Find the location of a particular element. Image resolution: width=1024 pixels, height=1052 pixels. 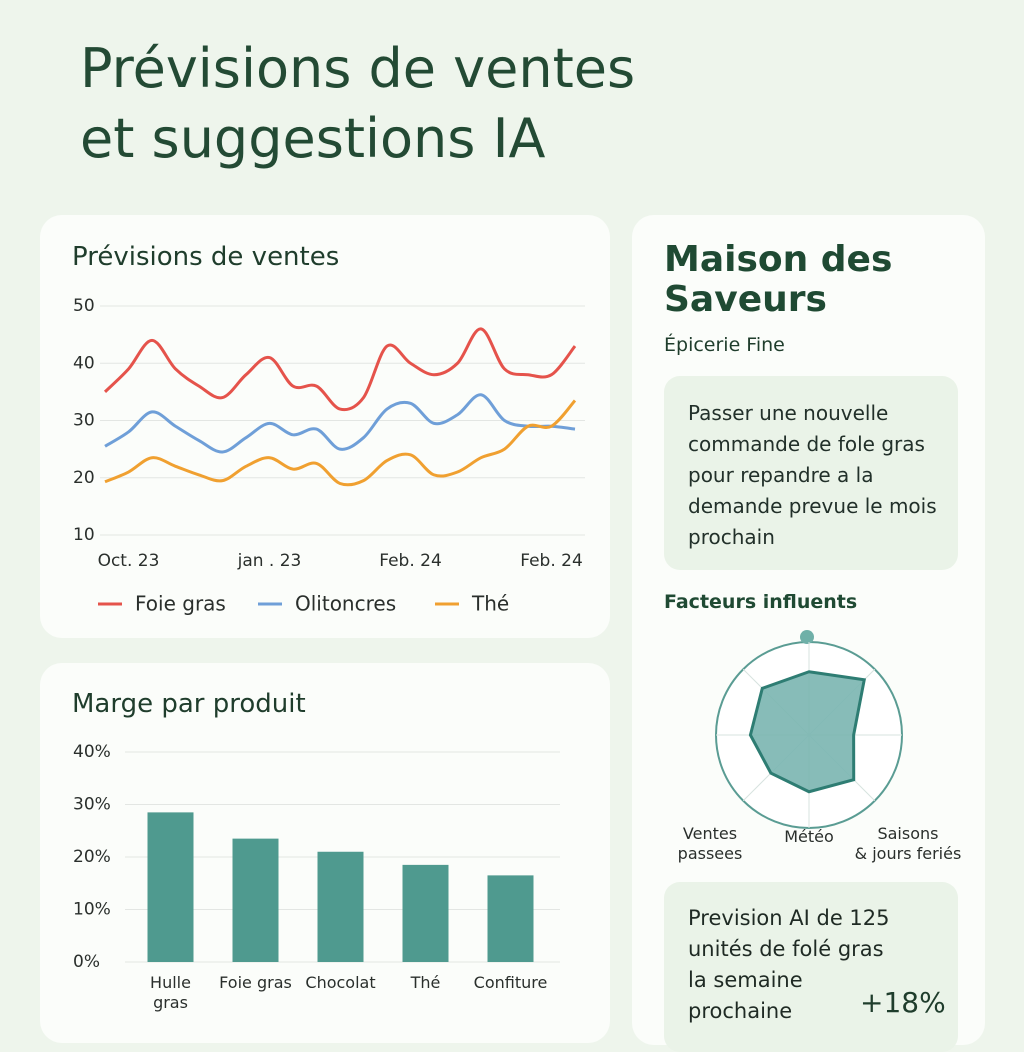

x-tick-label: Foie gras is located at coordinates (255, 982).